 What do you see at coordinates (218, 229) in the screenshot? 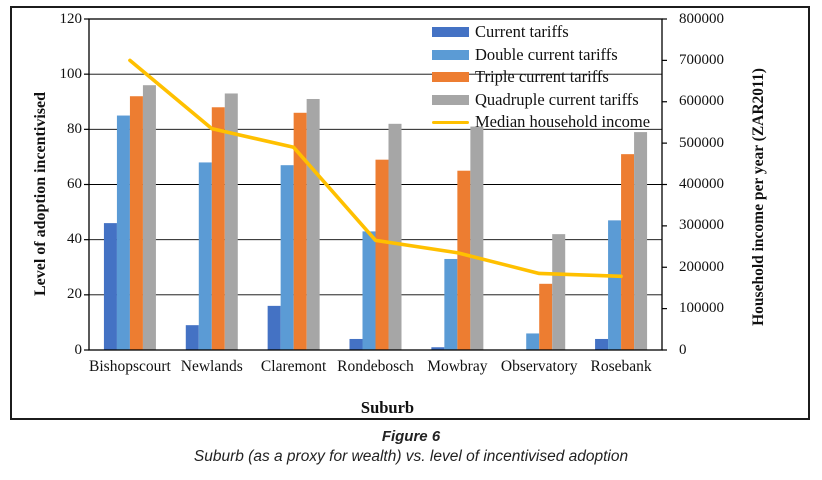
I see `bar-triple-current-tariffs-newlands` at bounding box center [218, 229].